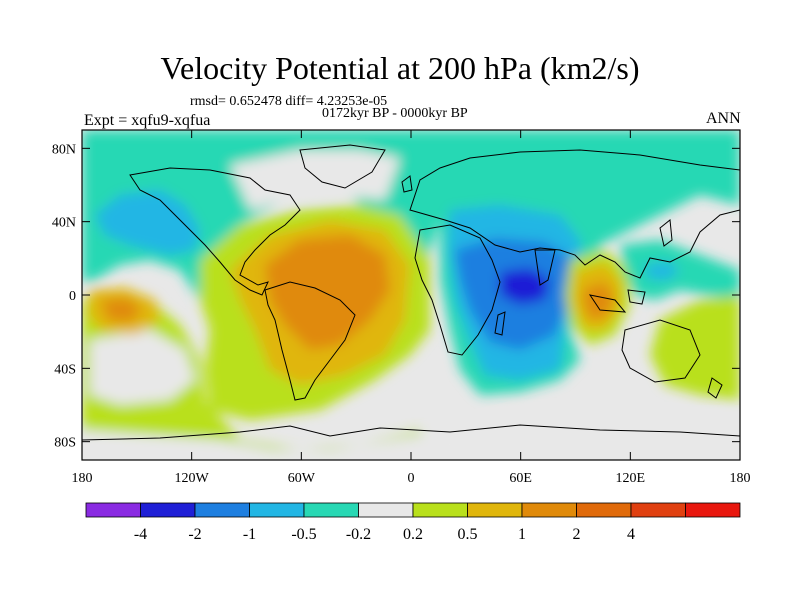 The width and height of the screenshot is (800, 600). What do you see at coordinates (215, 231) in the screenshot?
I see `coast-north-america` at bounding box center [215, 231].